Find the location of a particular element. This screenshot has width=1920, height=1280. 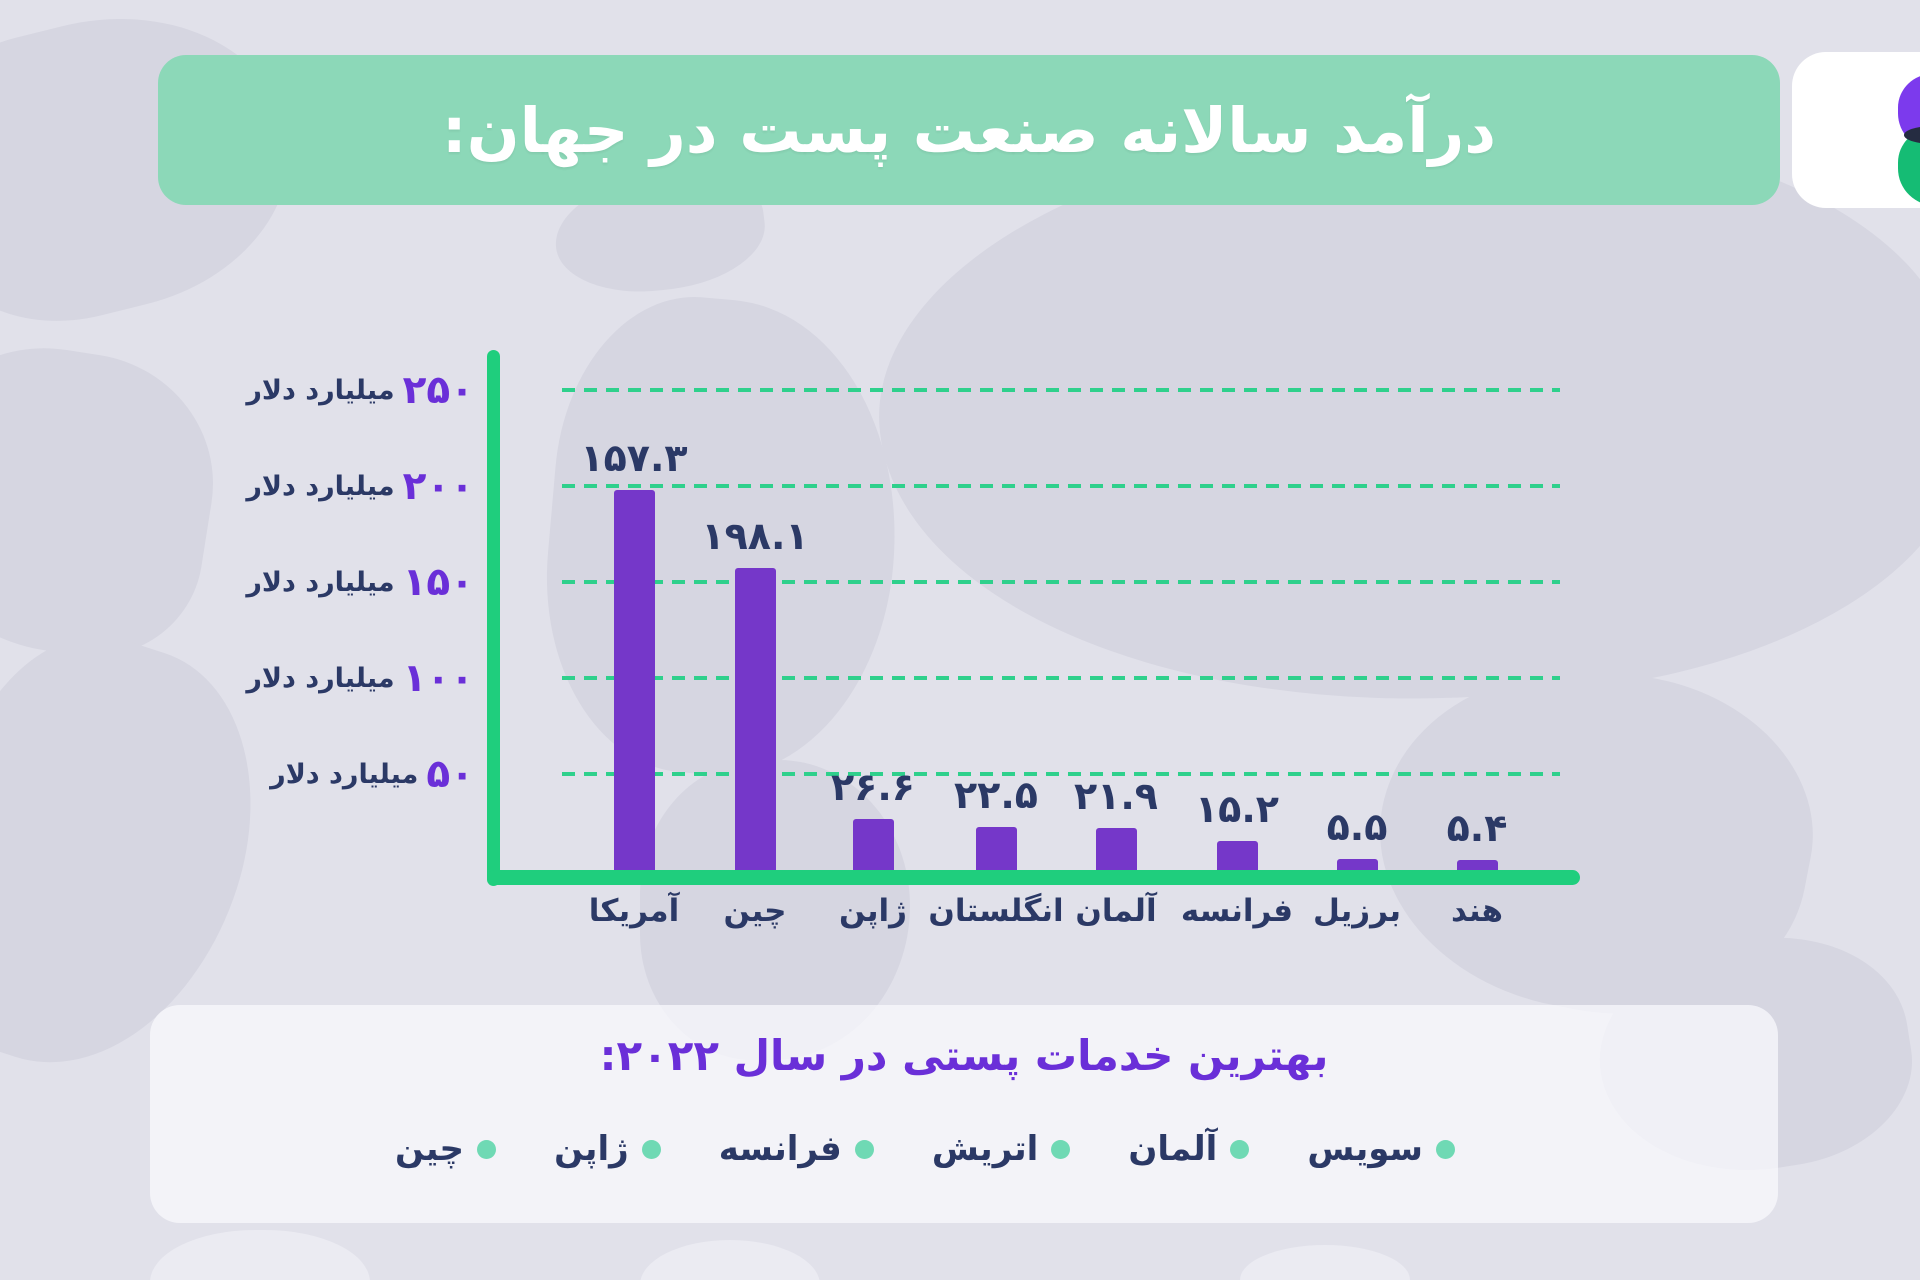

x-axis-category-label: انگلستان is located at coordinates (996, 911).